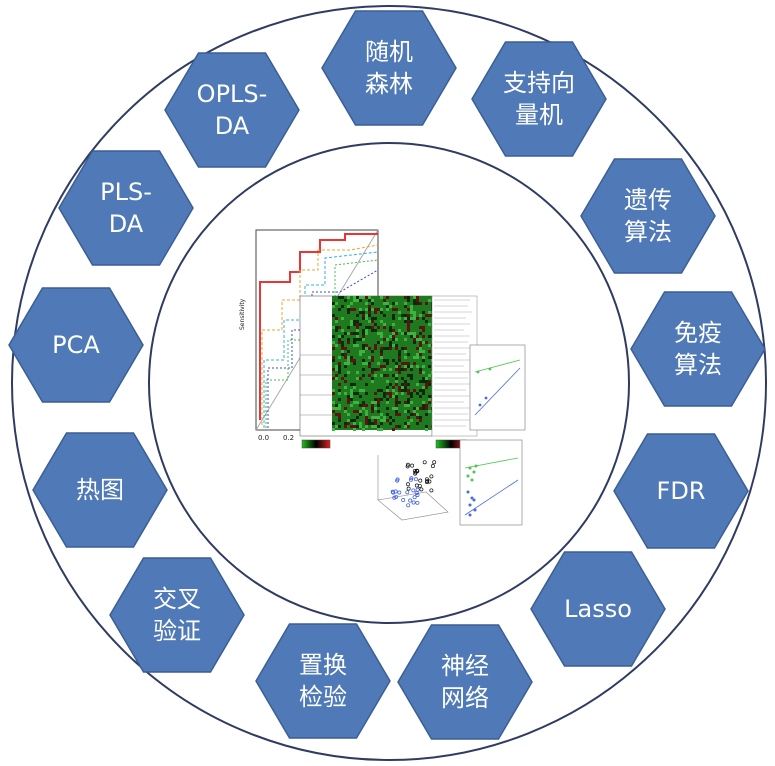 Image resolution: width=775 pixels, height=766 pixels. Describe the element at coordinates (242, 314) in the screenshot. I see `roc-ylabel: Sensitivity` at that location.